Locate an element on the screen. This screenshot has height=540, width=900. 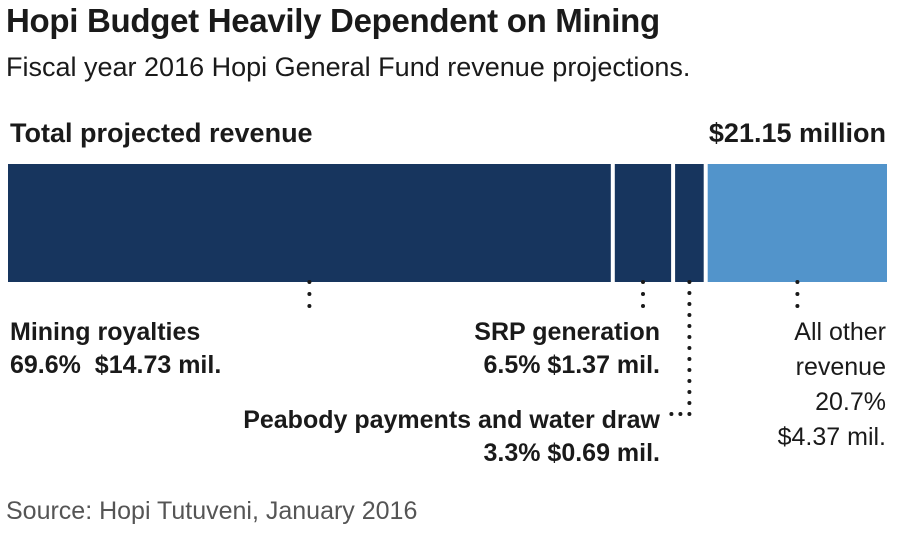
bar-segment-other-revenue is located at coordinates (797, 223).